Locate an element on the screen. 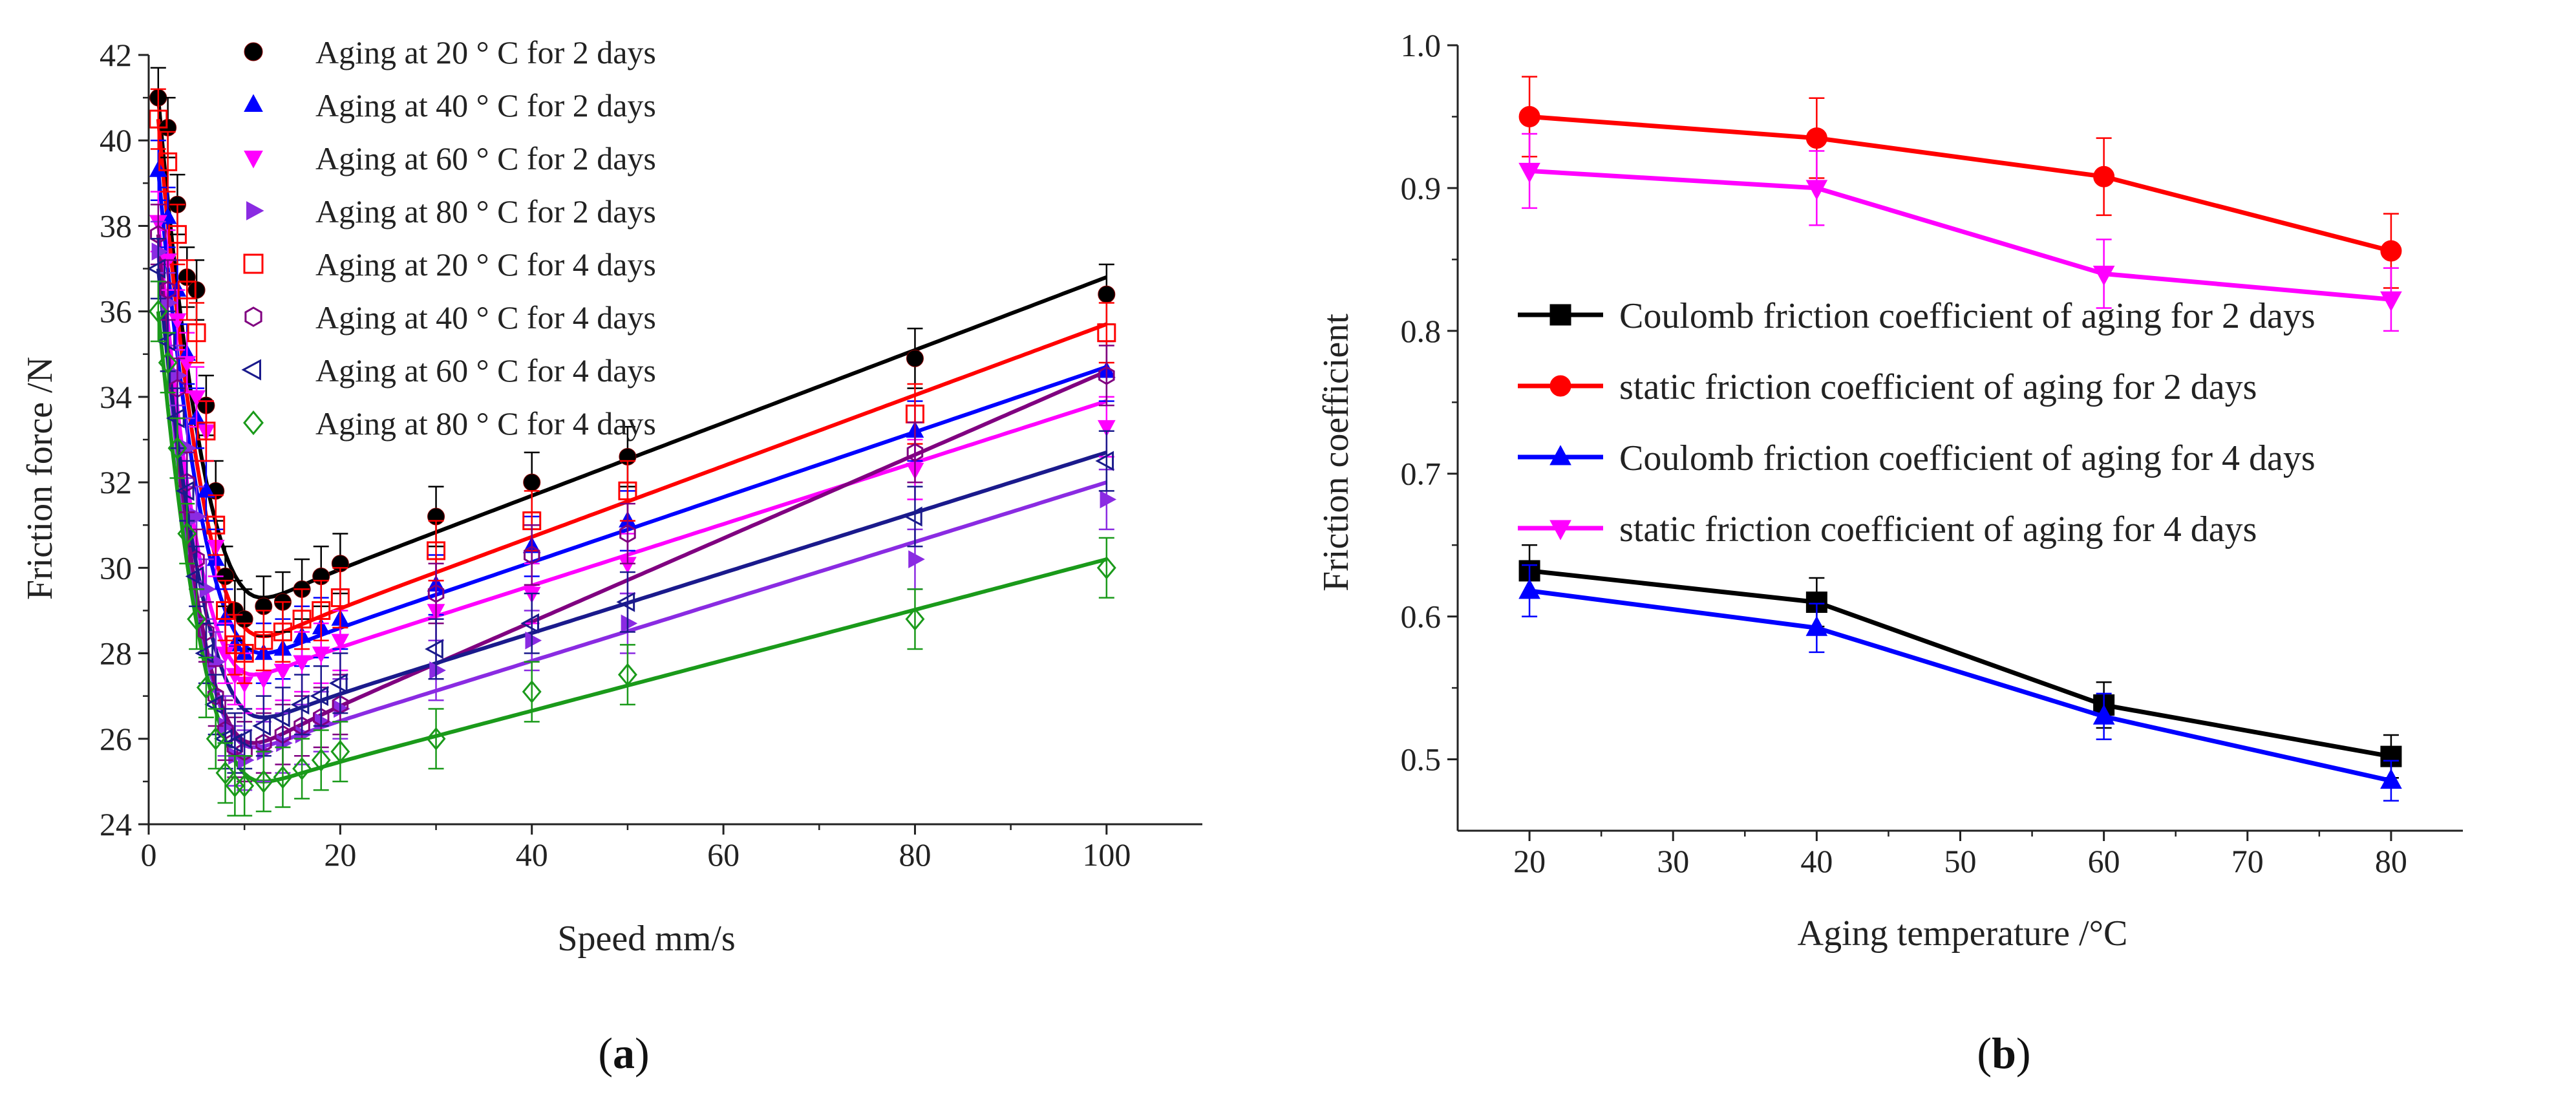  legend-label-aging-at-20-c-for-4-days: Aging at 20 ° C for 4 days is located at coordinates (485, 264).